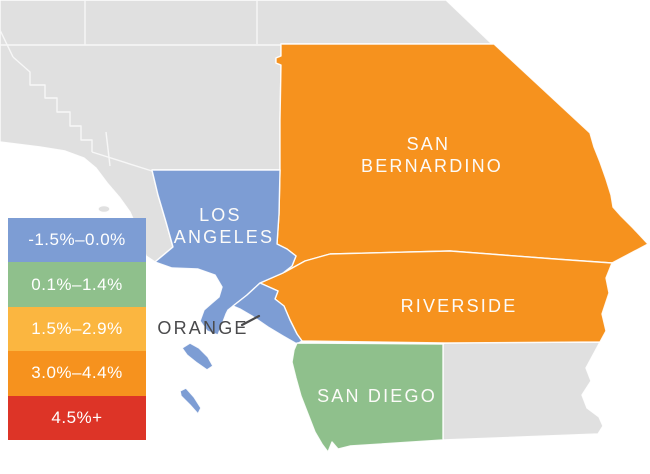 This screenshot has height=474, width=650. Describe the element at coordinates (202, 328) in the screenshot. I see `label-orange: ORANGE` at that location.